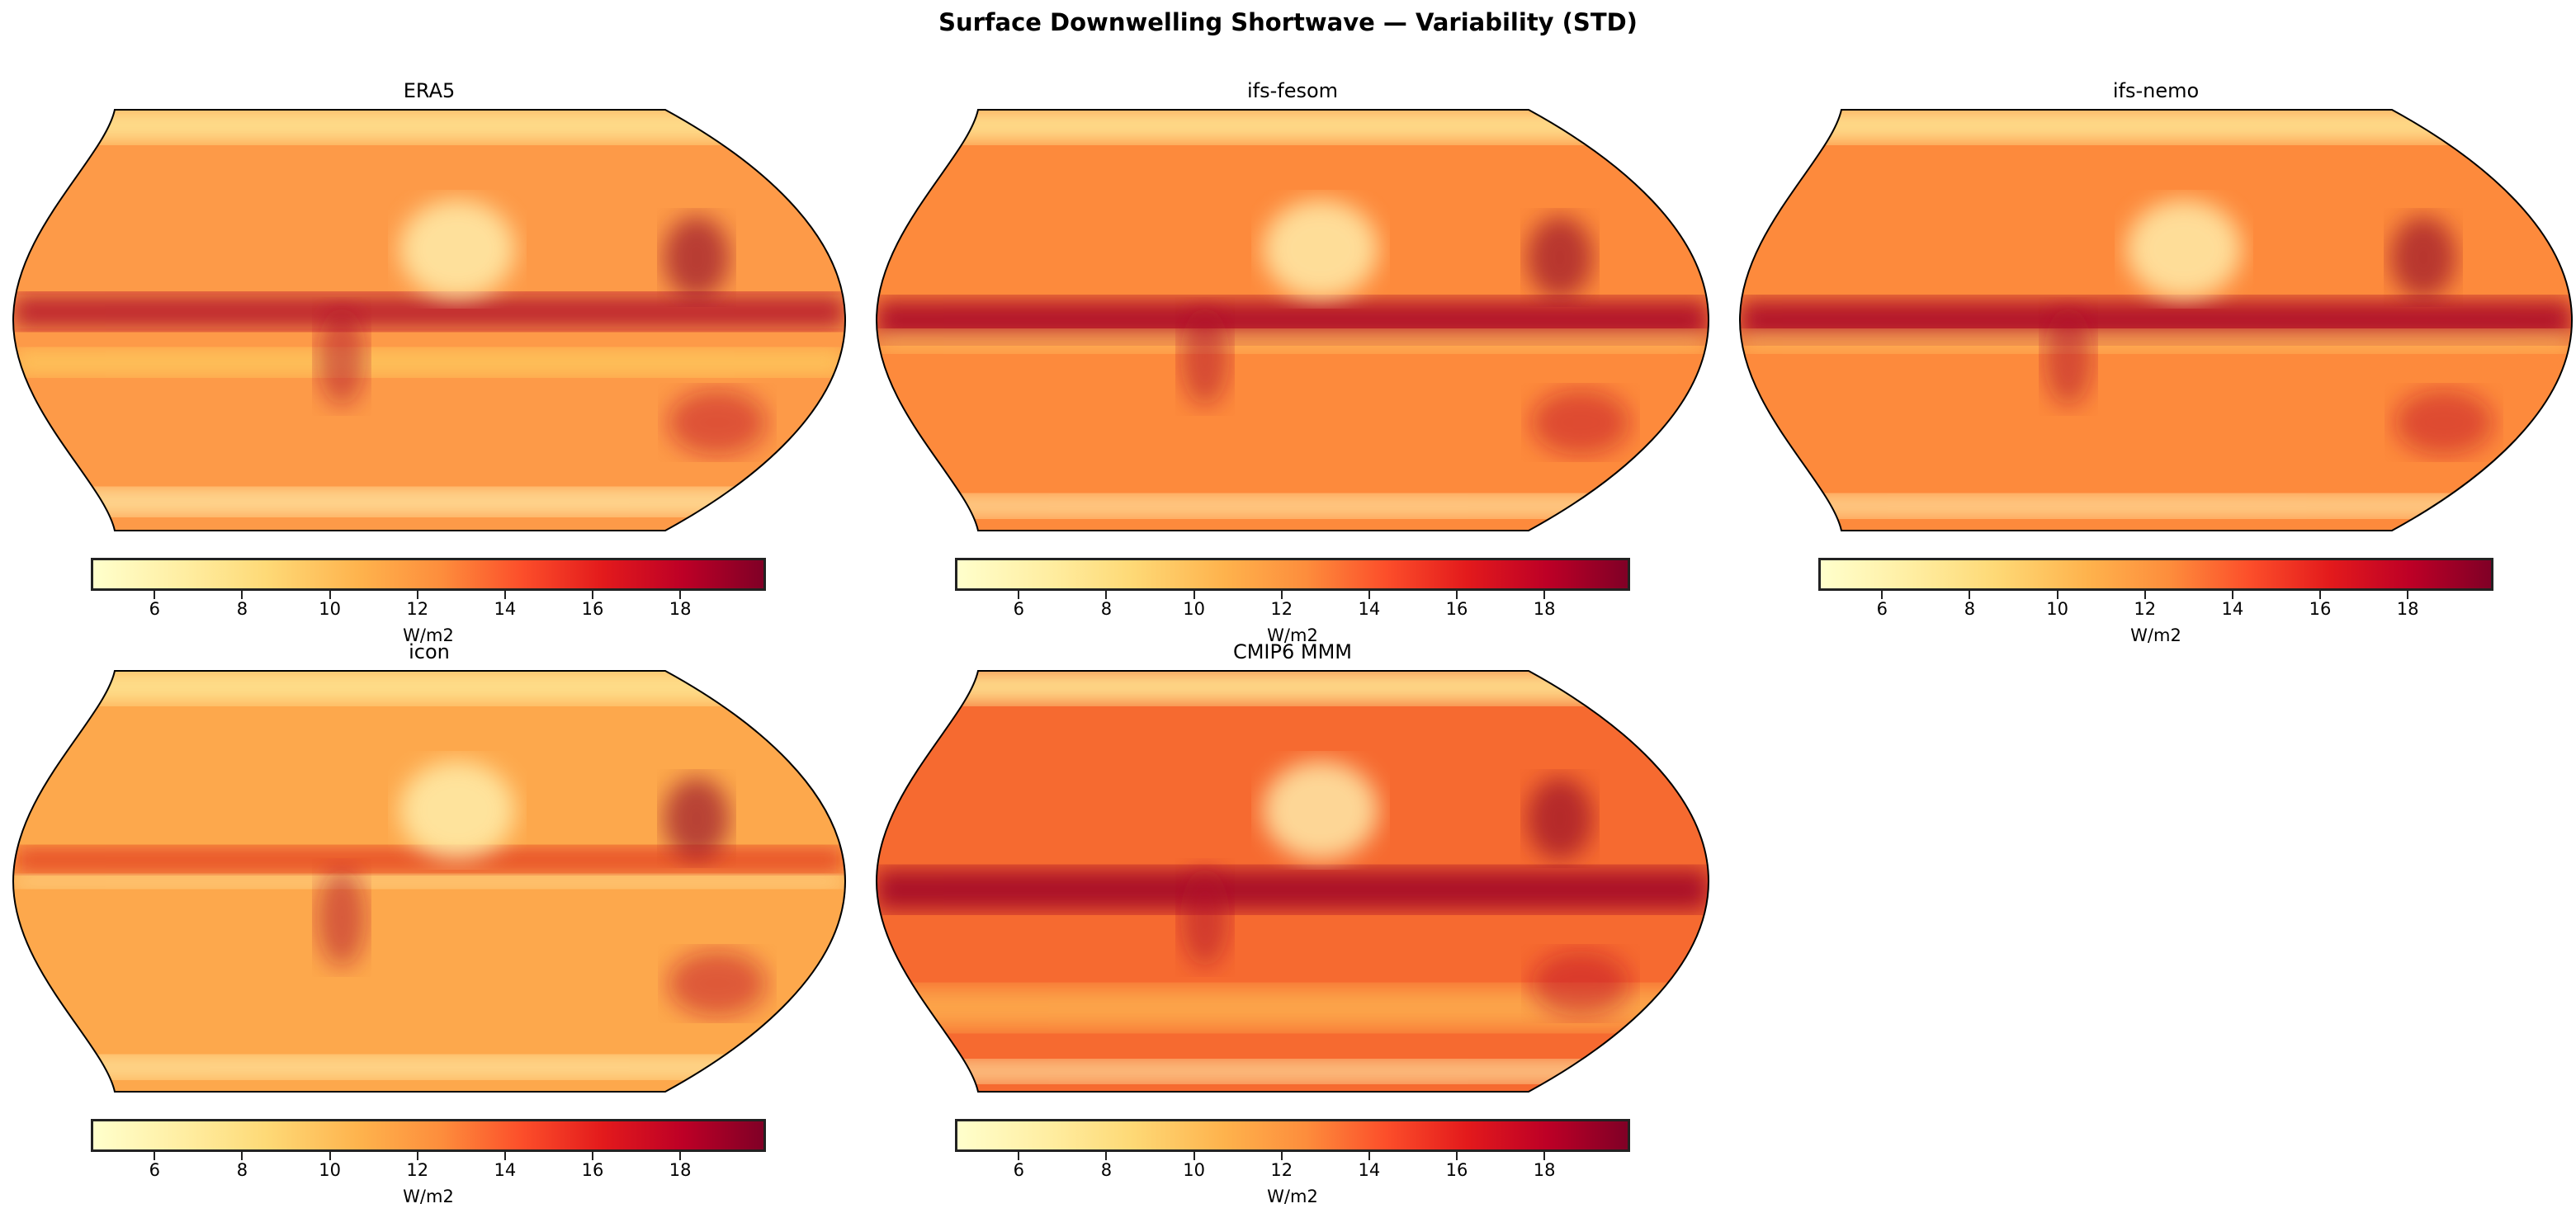 This screenshot has height=1213, width=2576. What do you see at coordinates (1292, 651) in the screenshot?
I see `panel-title: CMIP6 MMM` at bounding box center [1292, 651].